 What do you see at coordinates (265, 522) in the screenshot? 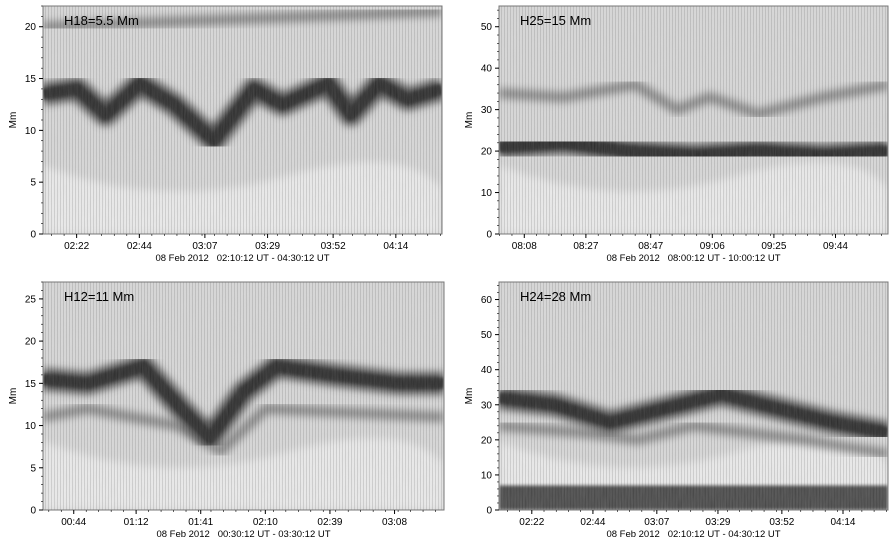
I see `x-tick-label: 02:10` at bounding box center [265, 522].